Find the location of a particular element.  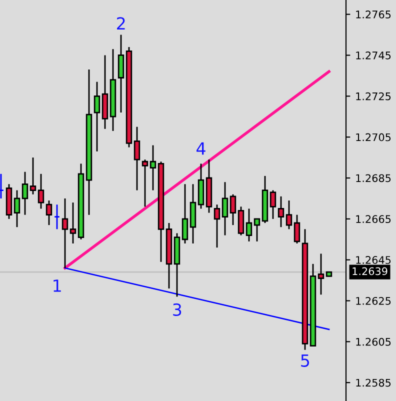

annotation: 2 is located at coordinates (121, 23).